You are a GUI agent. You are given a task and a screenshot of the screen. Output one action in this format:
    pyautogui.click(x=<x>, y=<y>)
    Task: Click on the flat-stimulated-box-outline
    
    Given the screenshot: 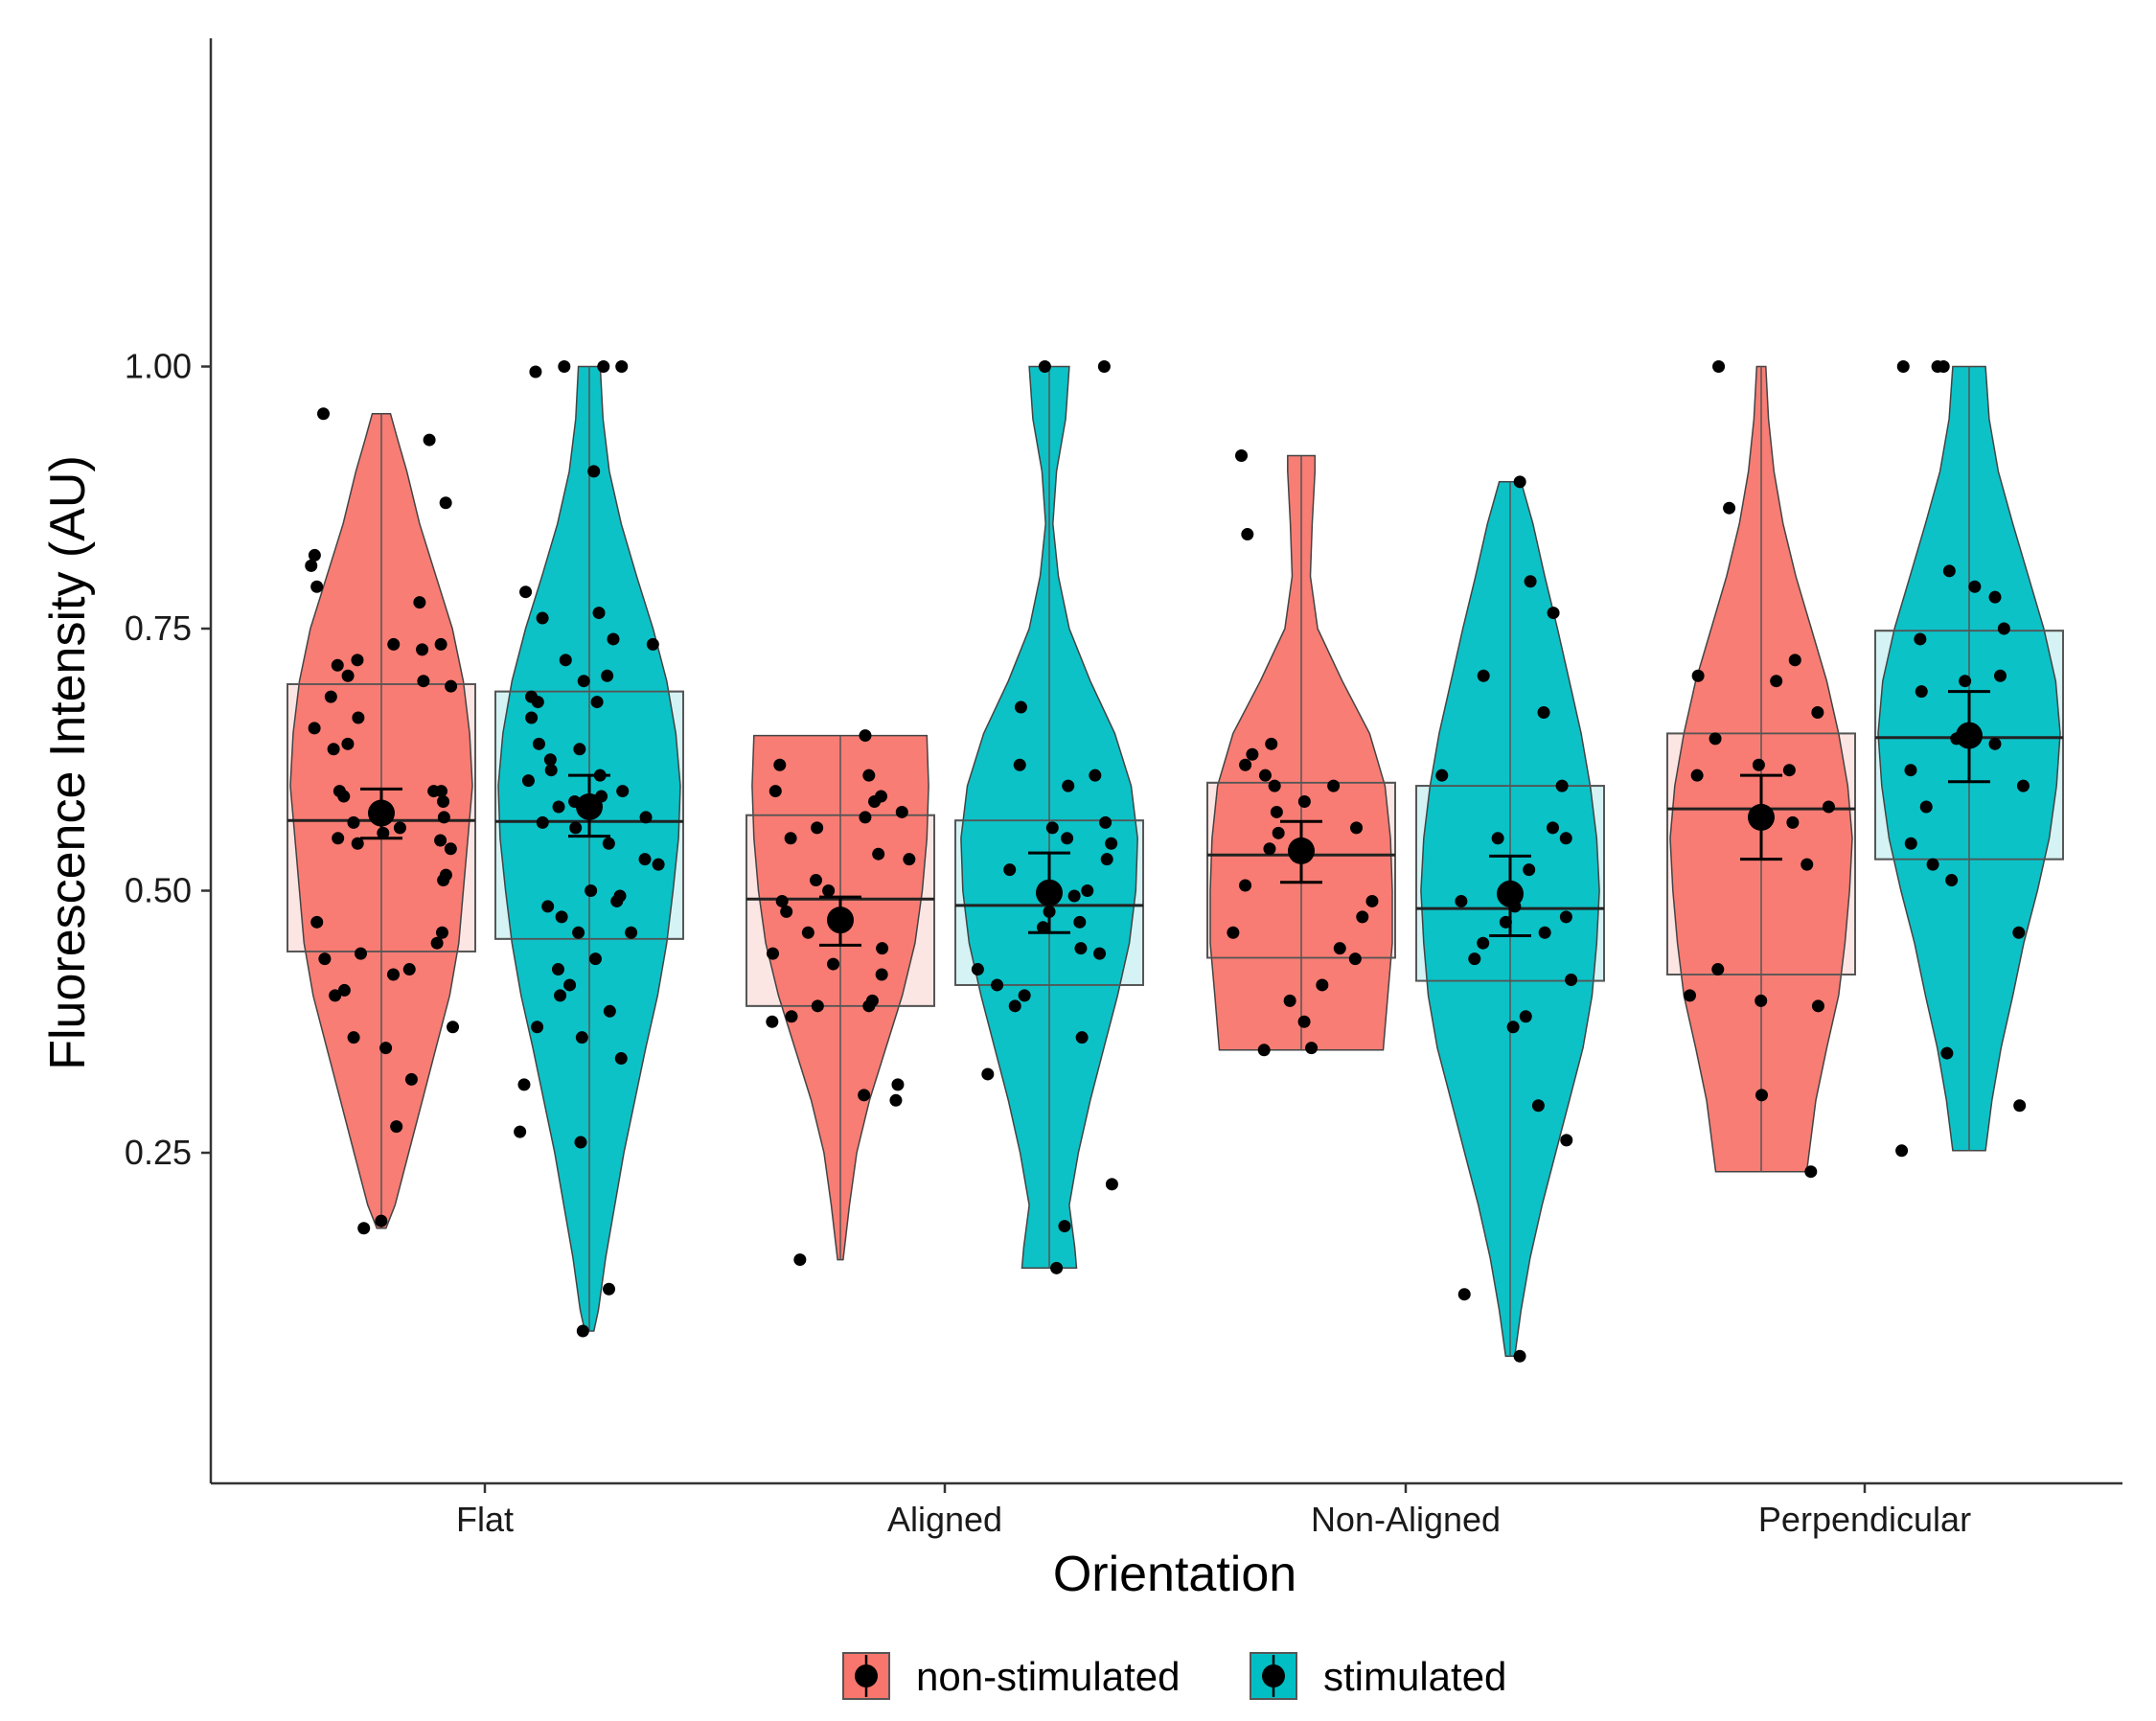 What is the action you would take?
    pyautogui.click(x=589, y=815)
    